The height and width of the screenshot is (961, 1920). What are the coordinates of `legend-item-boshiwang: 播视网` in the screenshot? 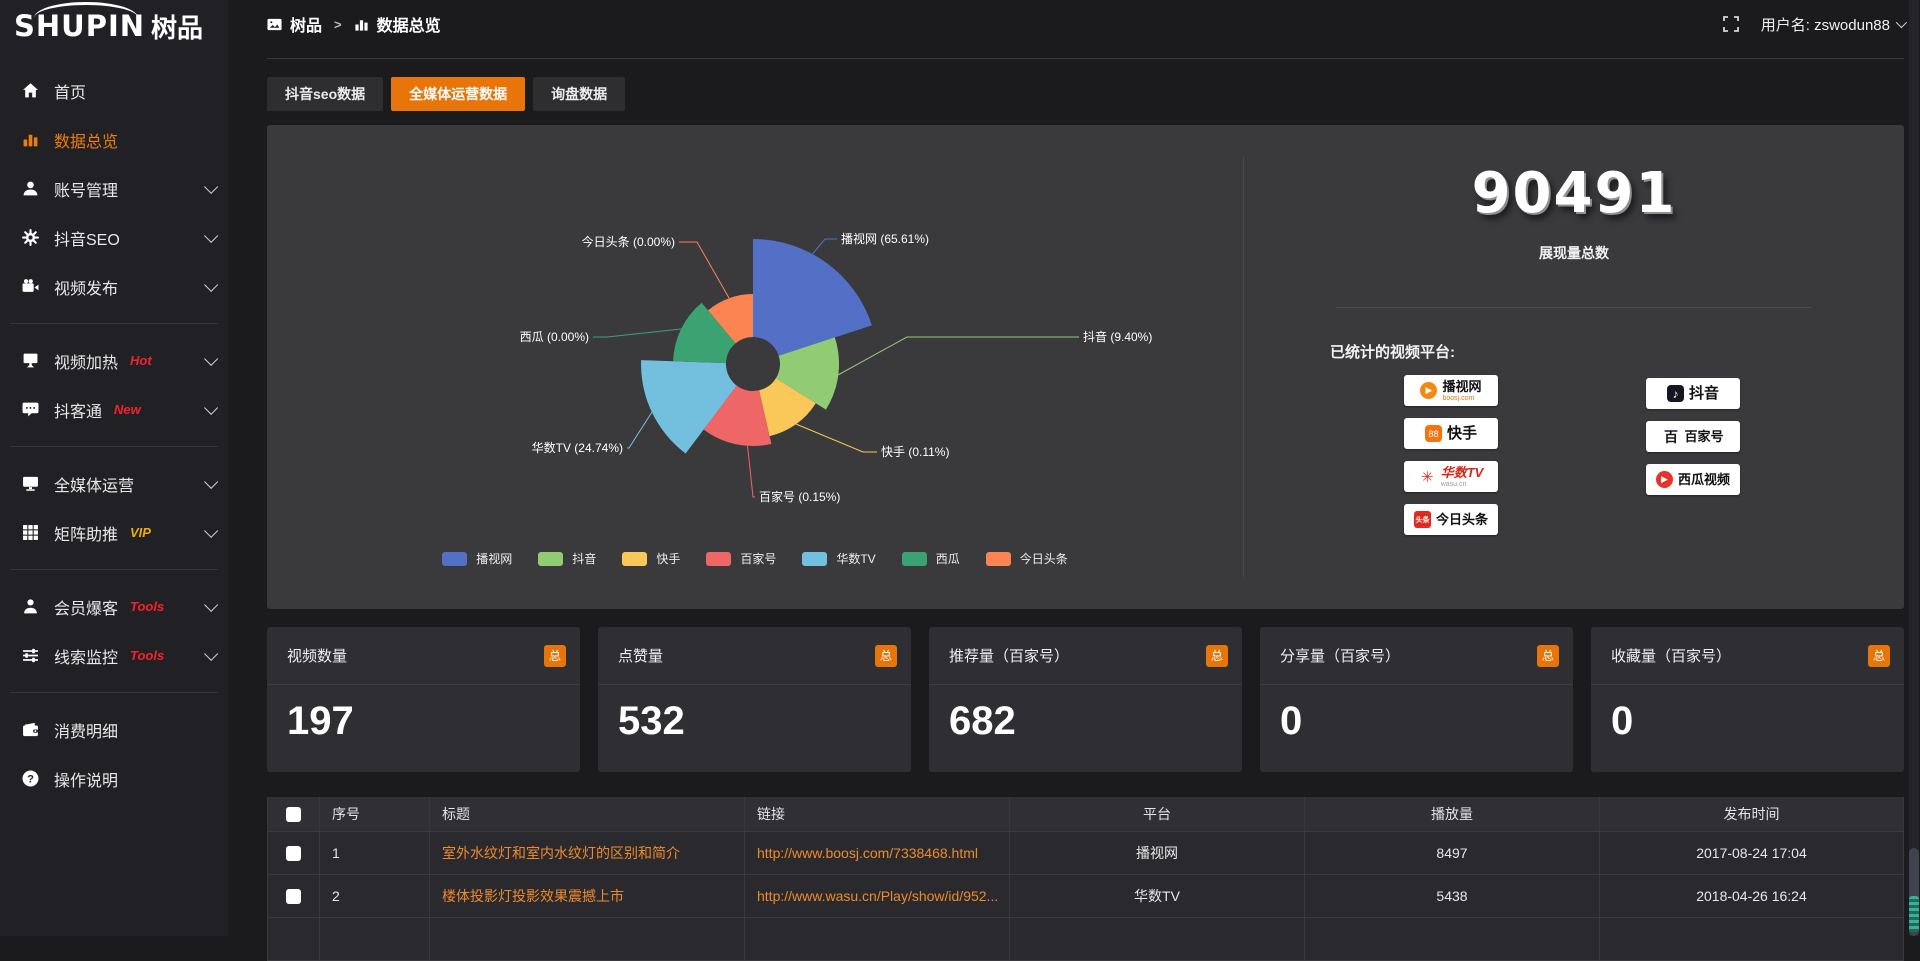 It's located at (477, 558).